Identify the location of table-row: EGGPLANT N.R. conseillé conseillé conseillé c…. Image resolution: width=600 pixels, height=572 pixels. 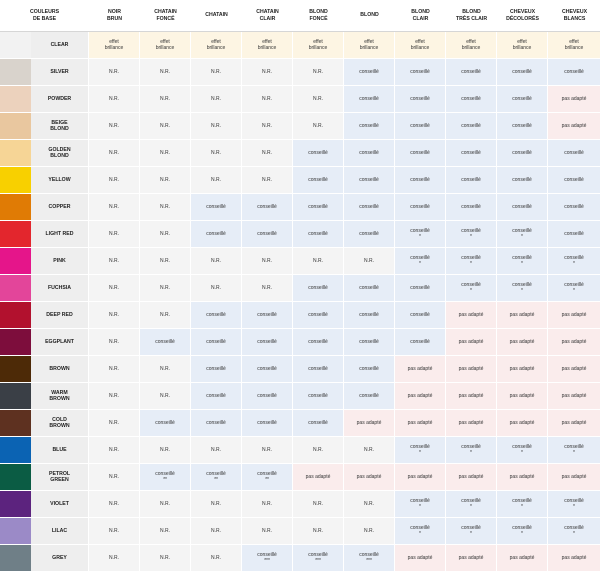
(300, 342).